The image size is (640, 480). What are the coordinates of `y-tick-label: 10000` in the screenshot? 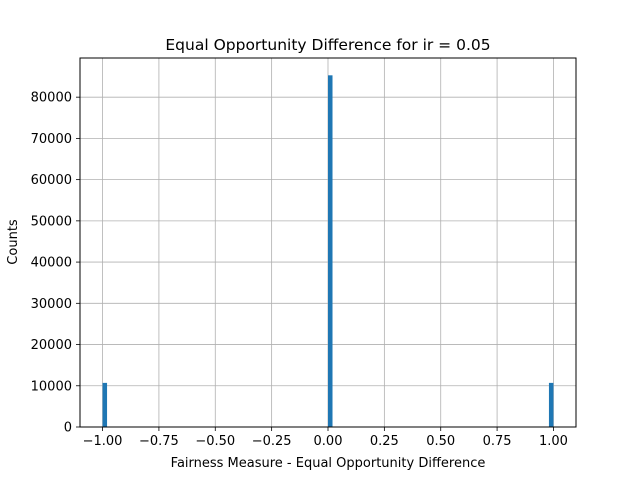 It's located at (51, 386).